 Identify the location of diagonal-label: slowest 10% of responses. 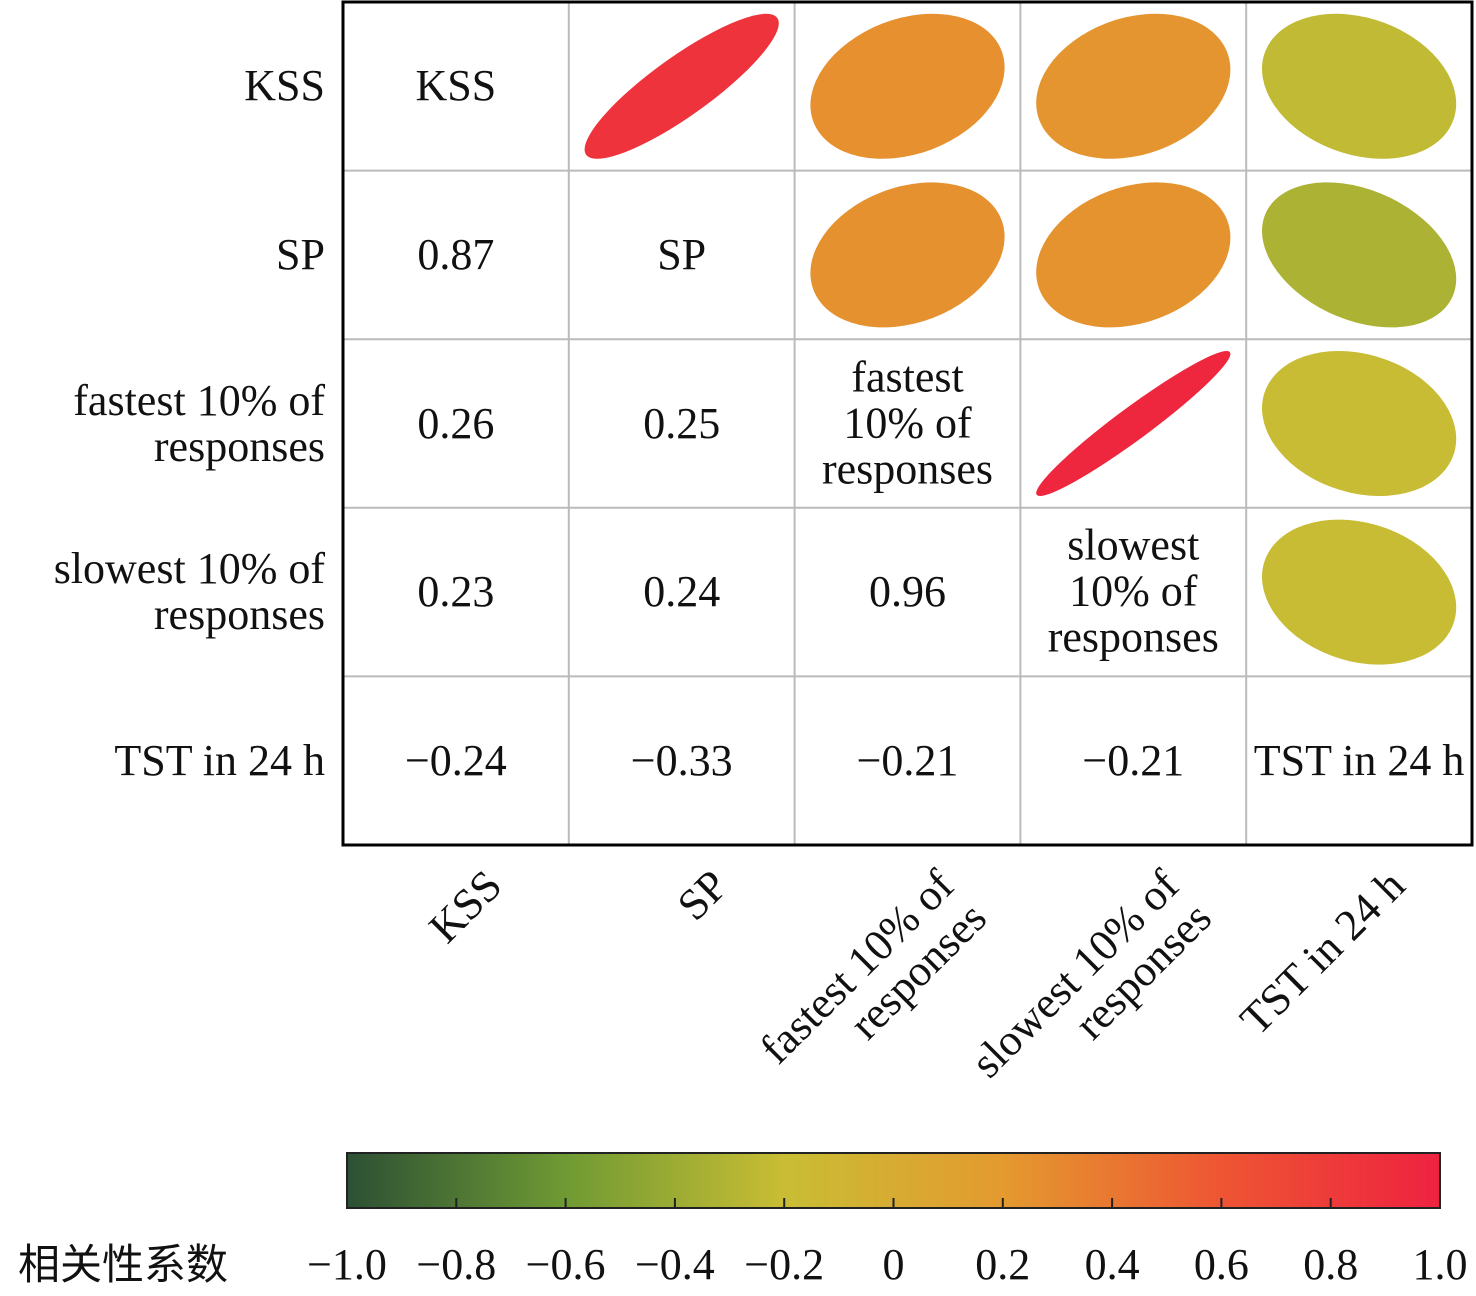
(1133, 591).